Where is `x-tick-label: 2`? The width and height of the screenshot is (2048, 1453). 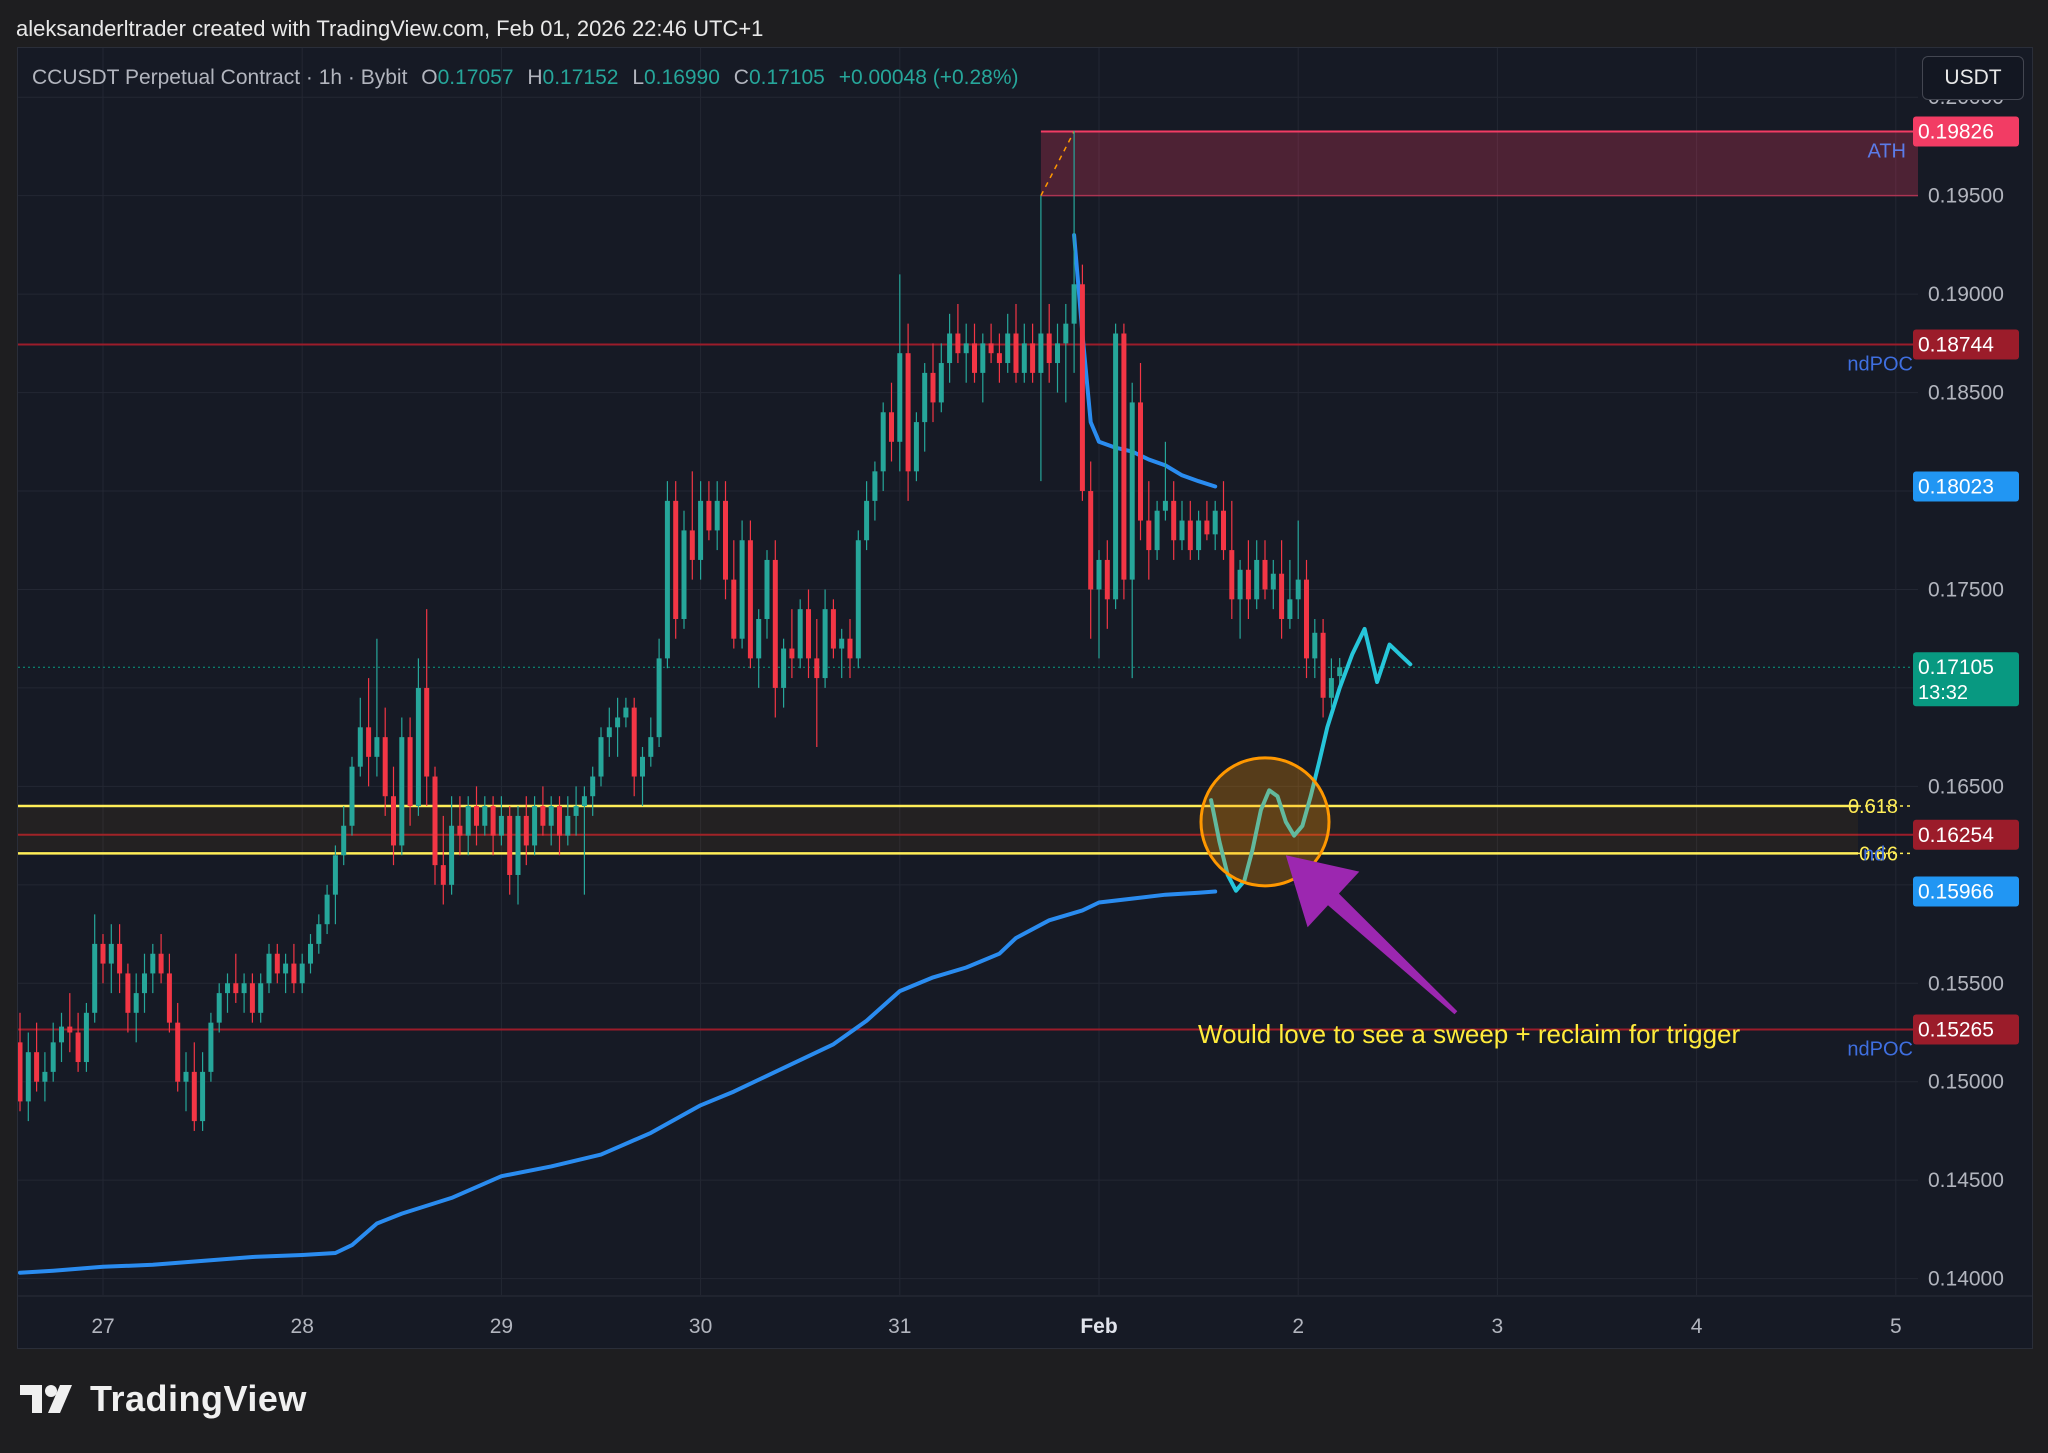
x-tick-label: 2 is located at coordinates (1298, 1326).